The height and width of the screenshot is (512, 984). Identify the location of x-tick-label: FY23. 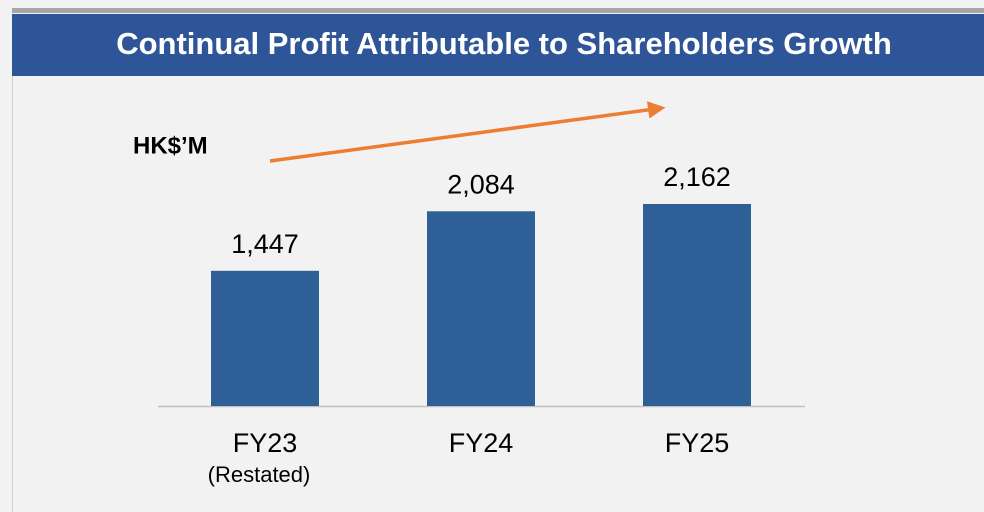
(265, 443).